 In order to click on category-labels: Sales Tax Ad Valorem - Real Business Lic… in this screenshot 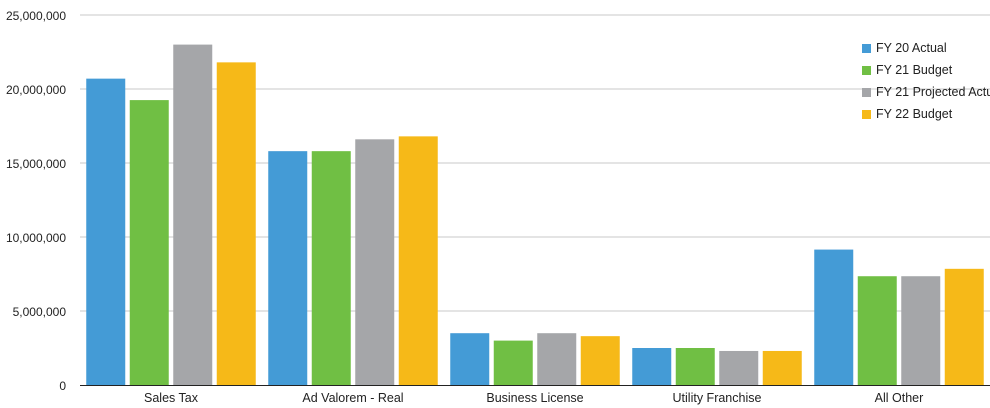, I will do `click(533, 398)`.